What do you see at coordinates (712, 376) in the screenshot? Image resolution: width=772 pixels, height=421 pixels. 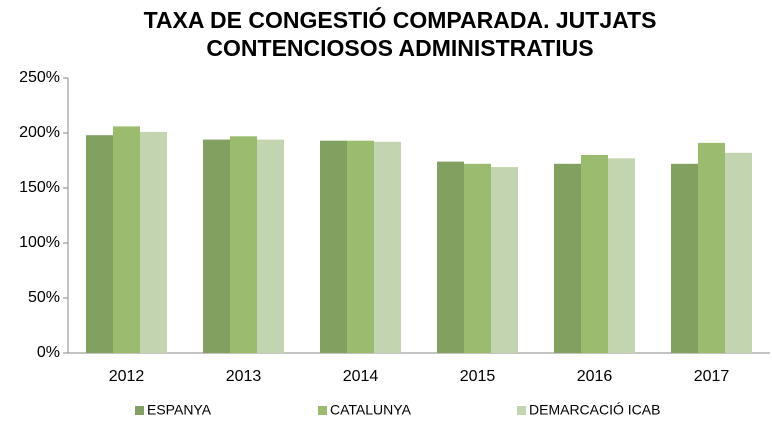 I see `x-tick-label: 2017` at bounding box center [712, 376].